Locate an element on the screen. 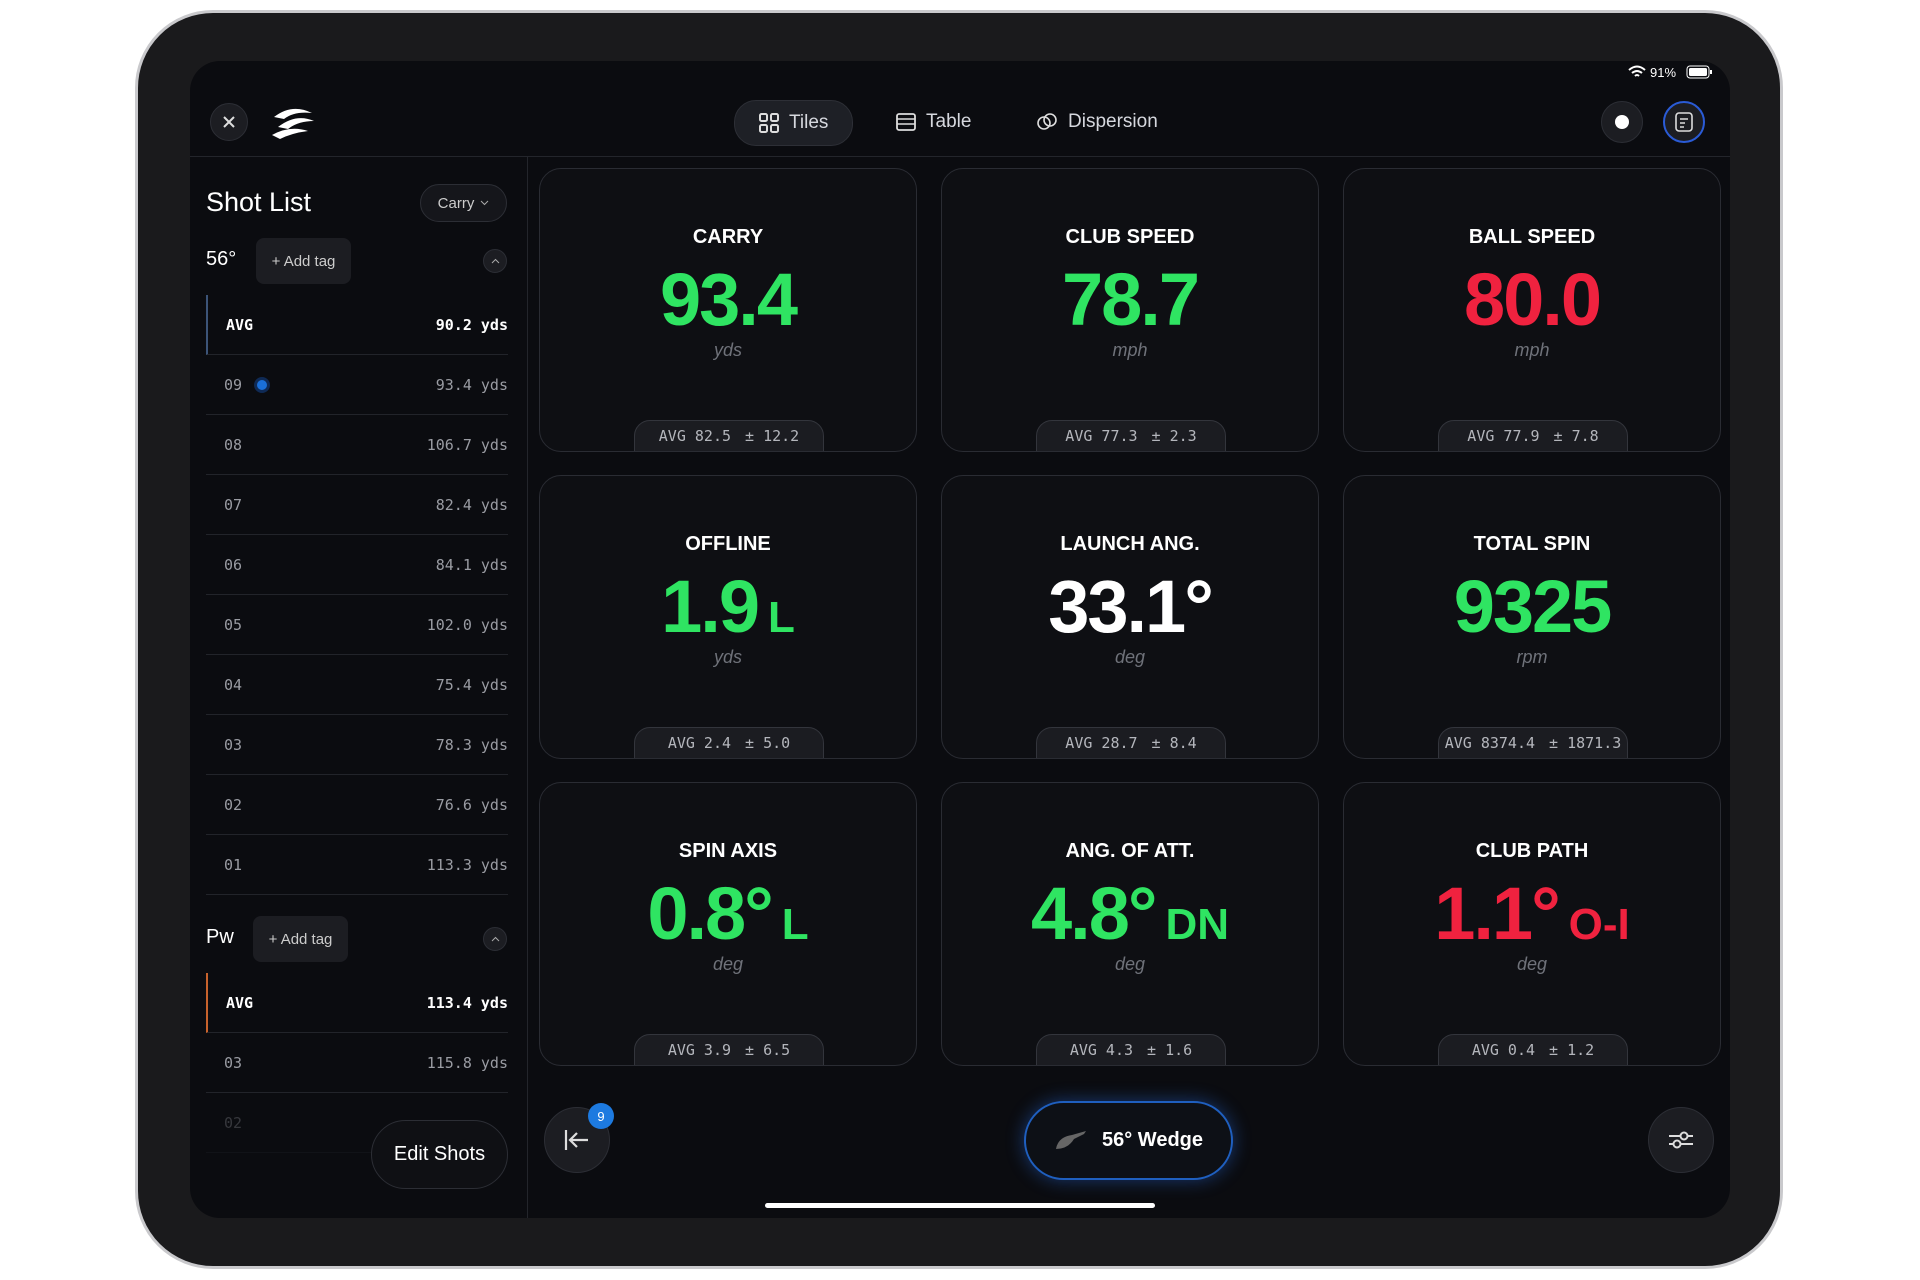 This screenshot has width=1920, height=1280. avg-pill: AVG 4.3 ± 1.6 is located at coordinates (1131, 1049).